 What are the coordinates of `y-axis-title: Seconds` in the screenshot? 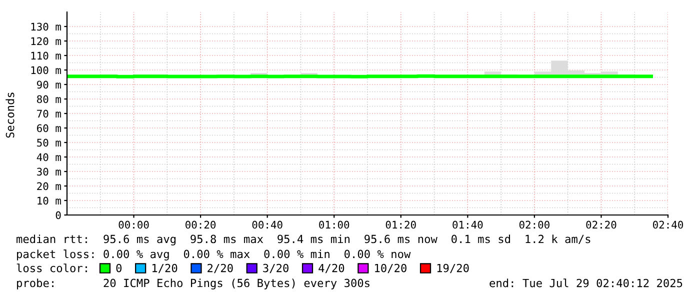 It's located at (10, 115).